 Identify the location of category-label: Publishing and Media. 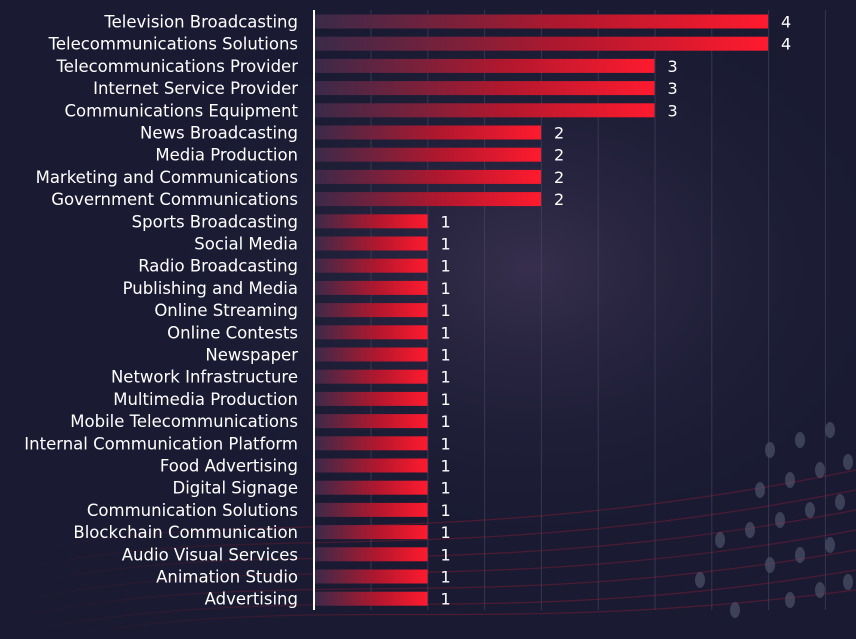
(210, 288).